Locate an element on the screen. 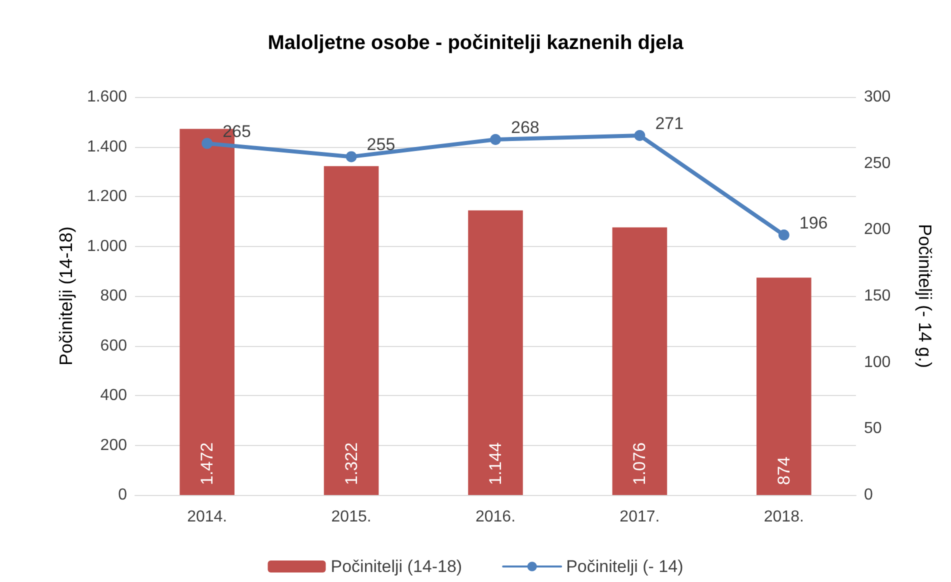  data-label: 196 is located at coordinates (813, 222).